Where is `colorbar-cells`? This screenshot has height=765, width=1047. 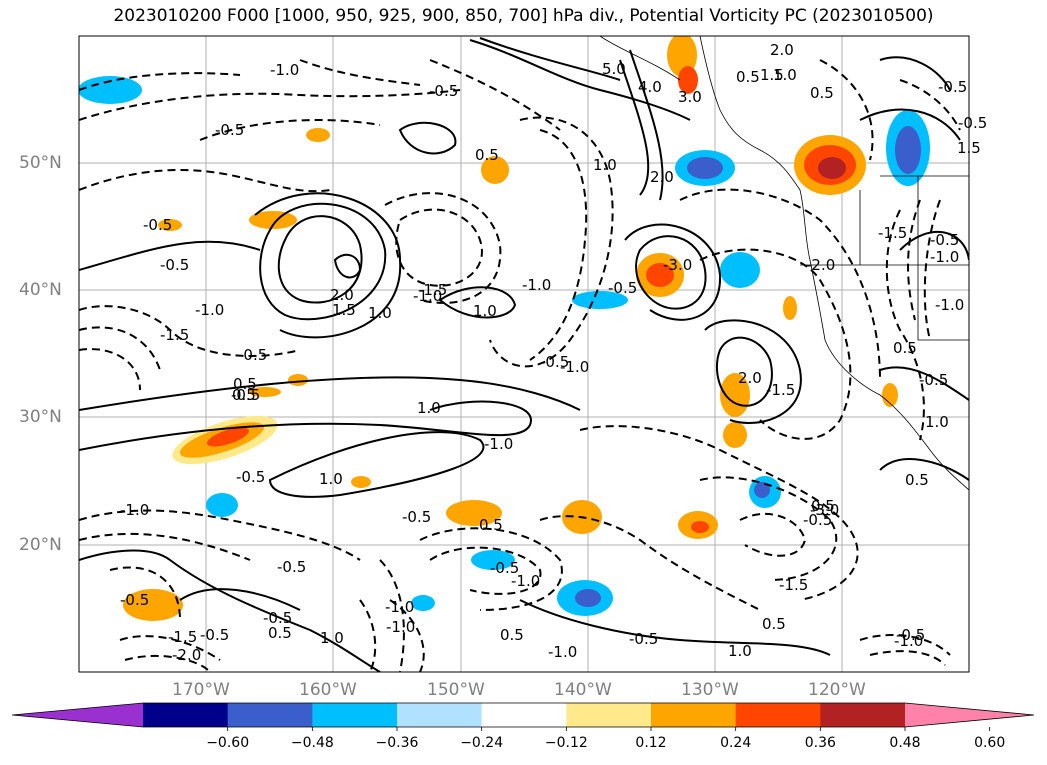
colorbar-cells is located at coordinates (524, 715).